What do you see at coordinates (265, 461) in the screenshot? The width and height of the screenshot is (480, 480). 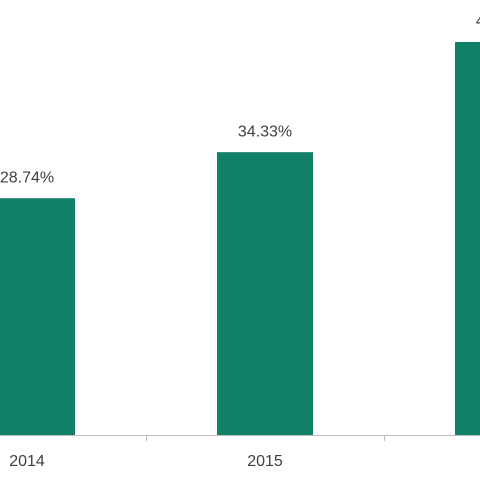 I see `x-tick-label: 2015` at bounding box center [265, 461].